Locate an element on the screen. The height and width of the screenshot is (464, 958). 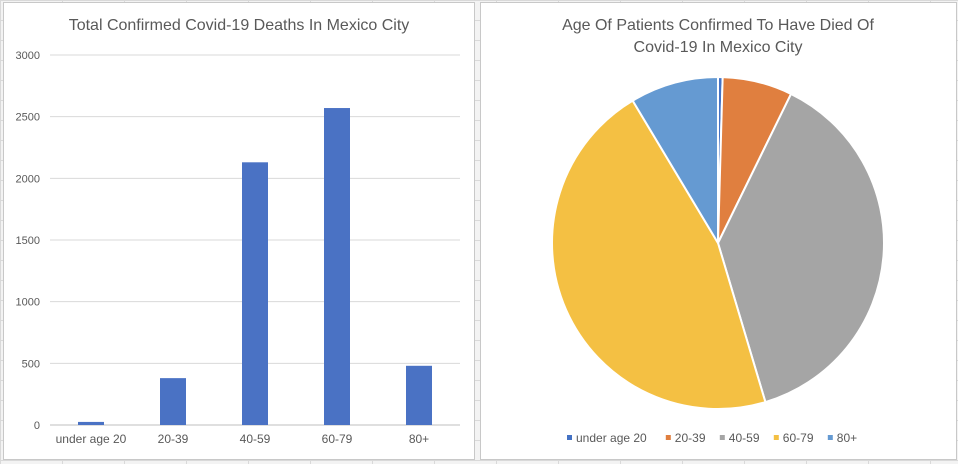
legend-label: under age 20 is located at coordinates (611, 438).